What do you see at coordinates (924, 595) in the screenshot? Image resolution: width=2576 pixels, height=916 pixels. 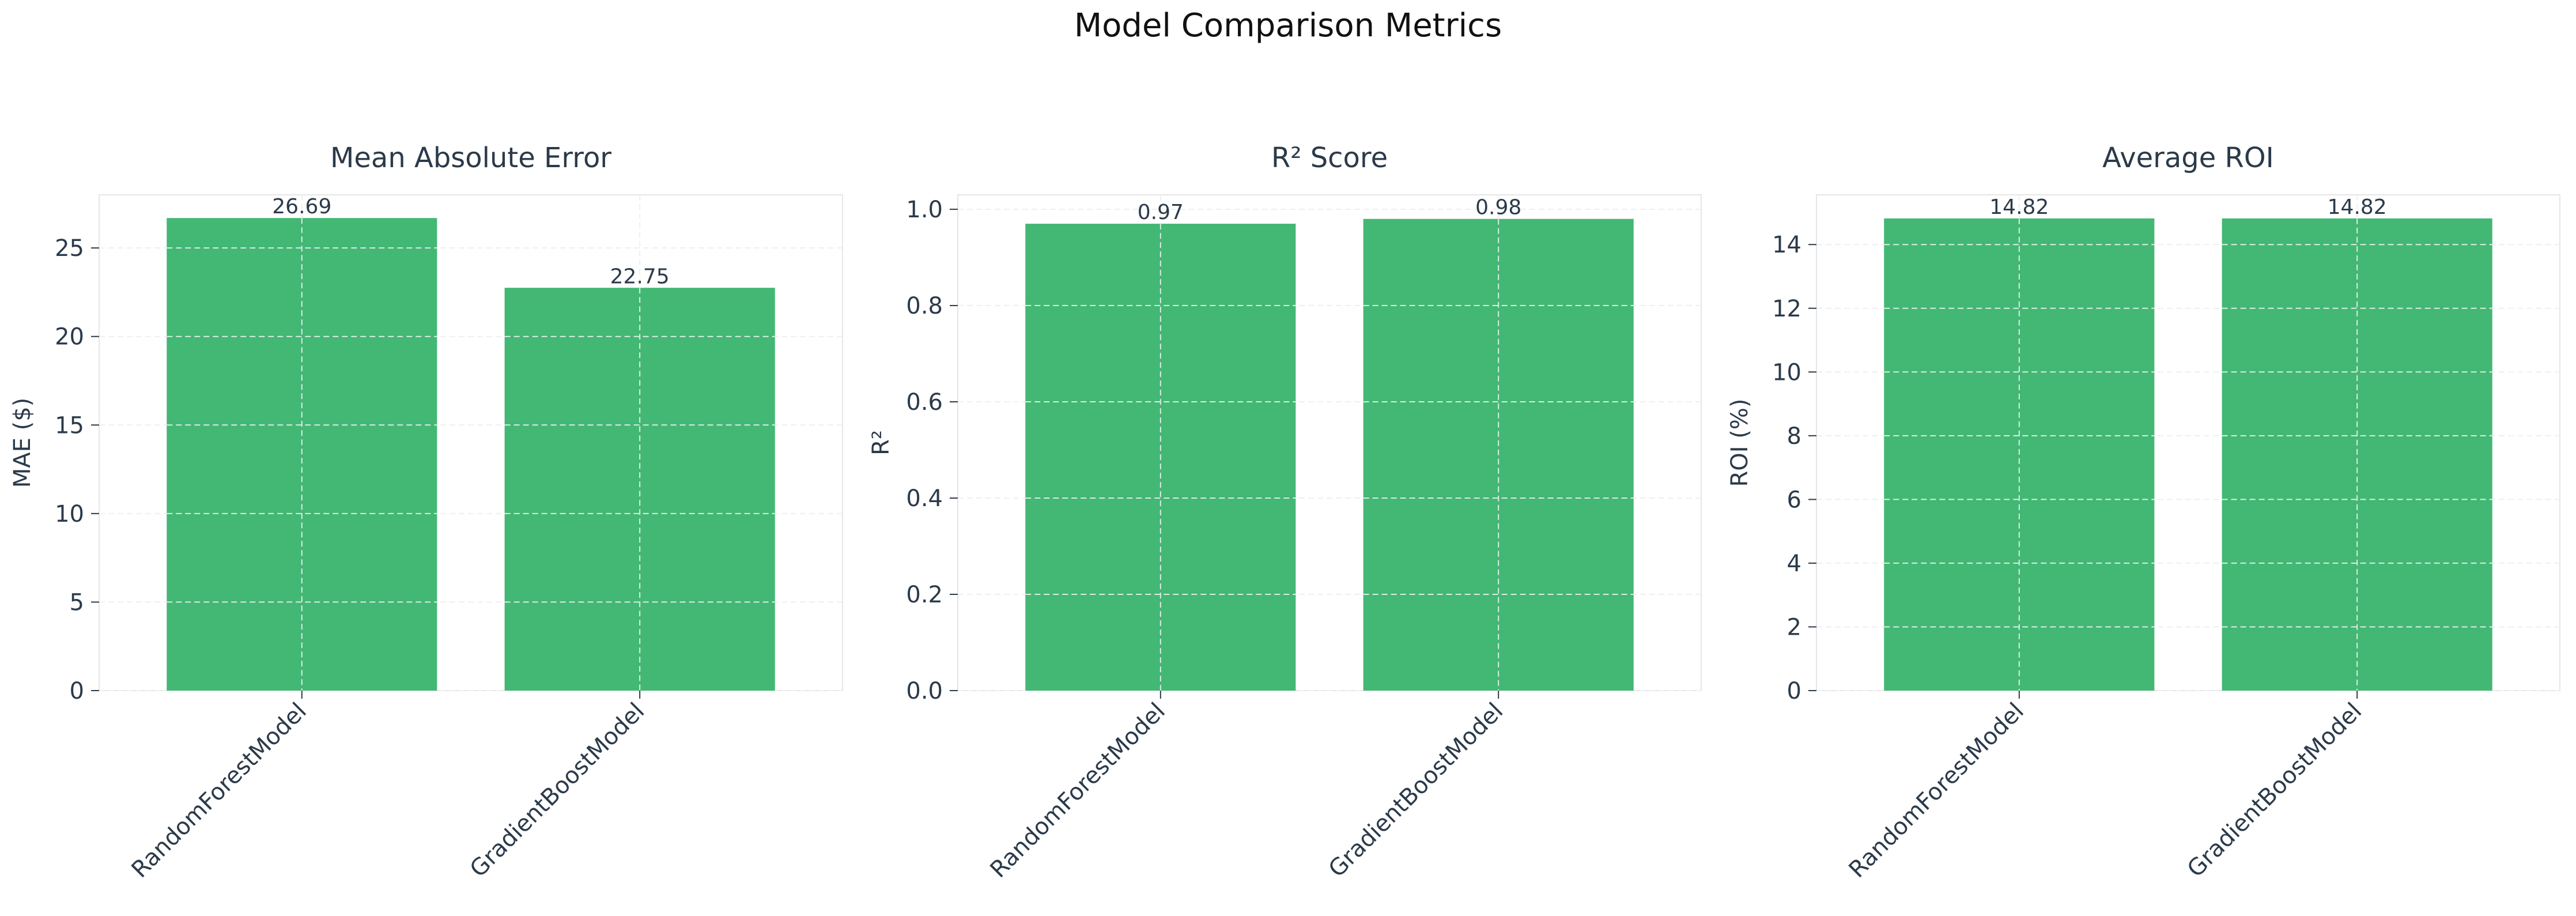 I see `ytick-label: 0.2` at bounding box center [924, 595].